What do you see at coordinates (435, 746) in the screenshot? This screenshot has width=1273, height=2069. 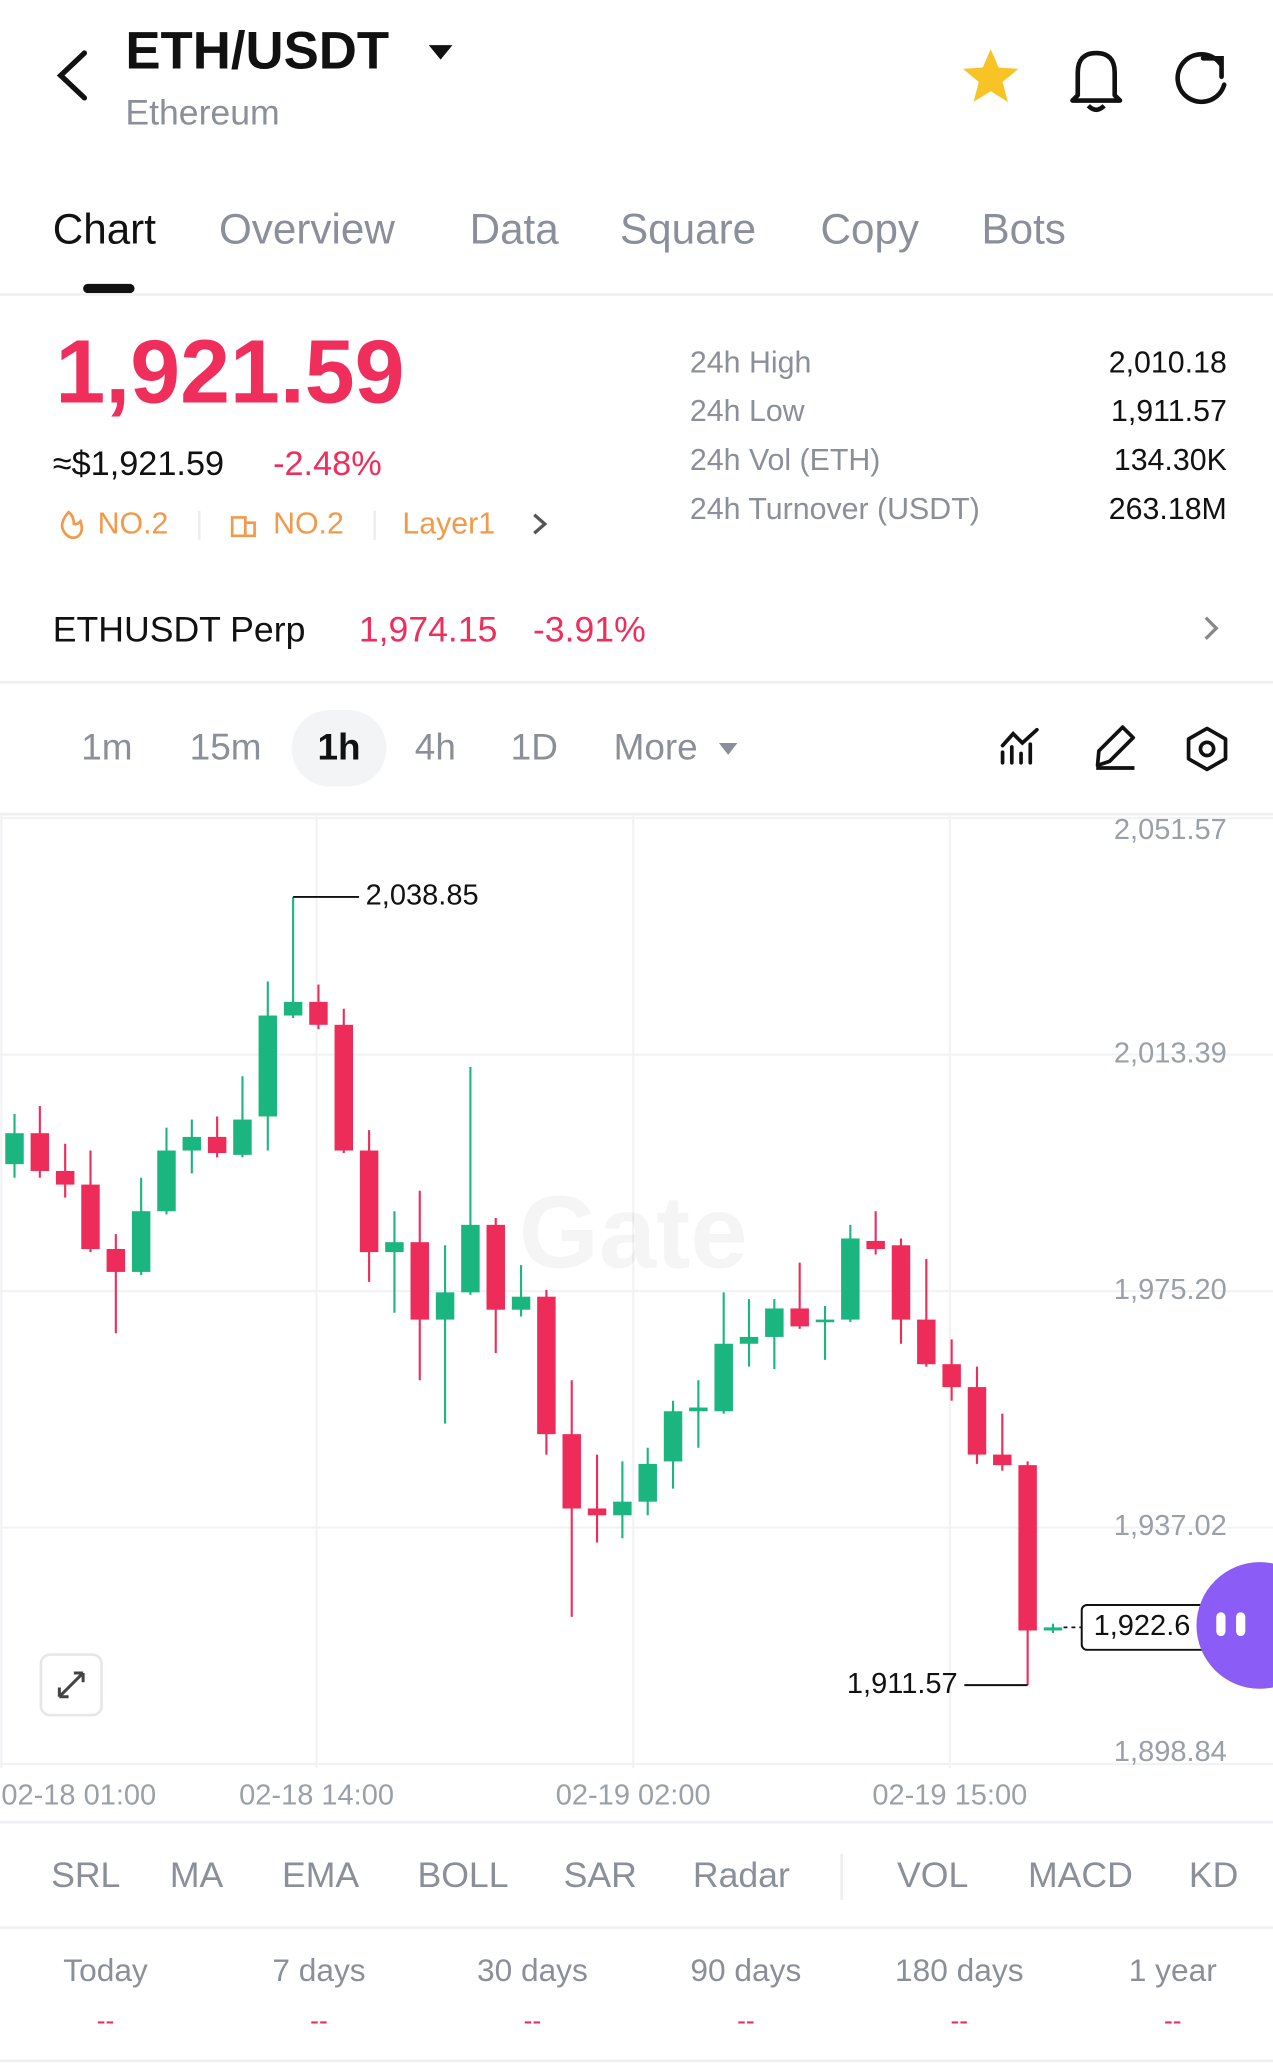 I see `interval: 4h` at bounding box center [435, 746].